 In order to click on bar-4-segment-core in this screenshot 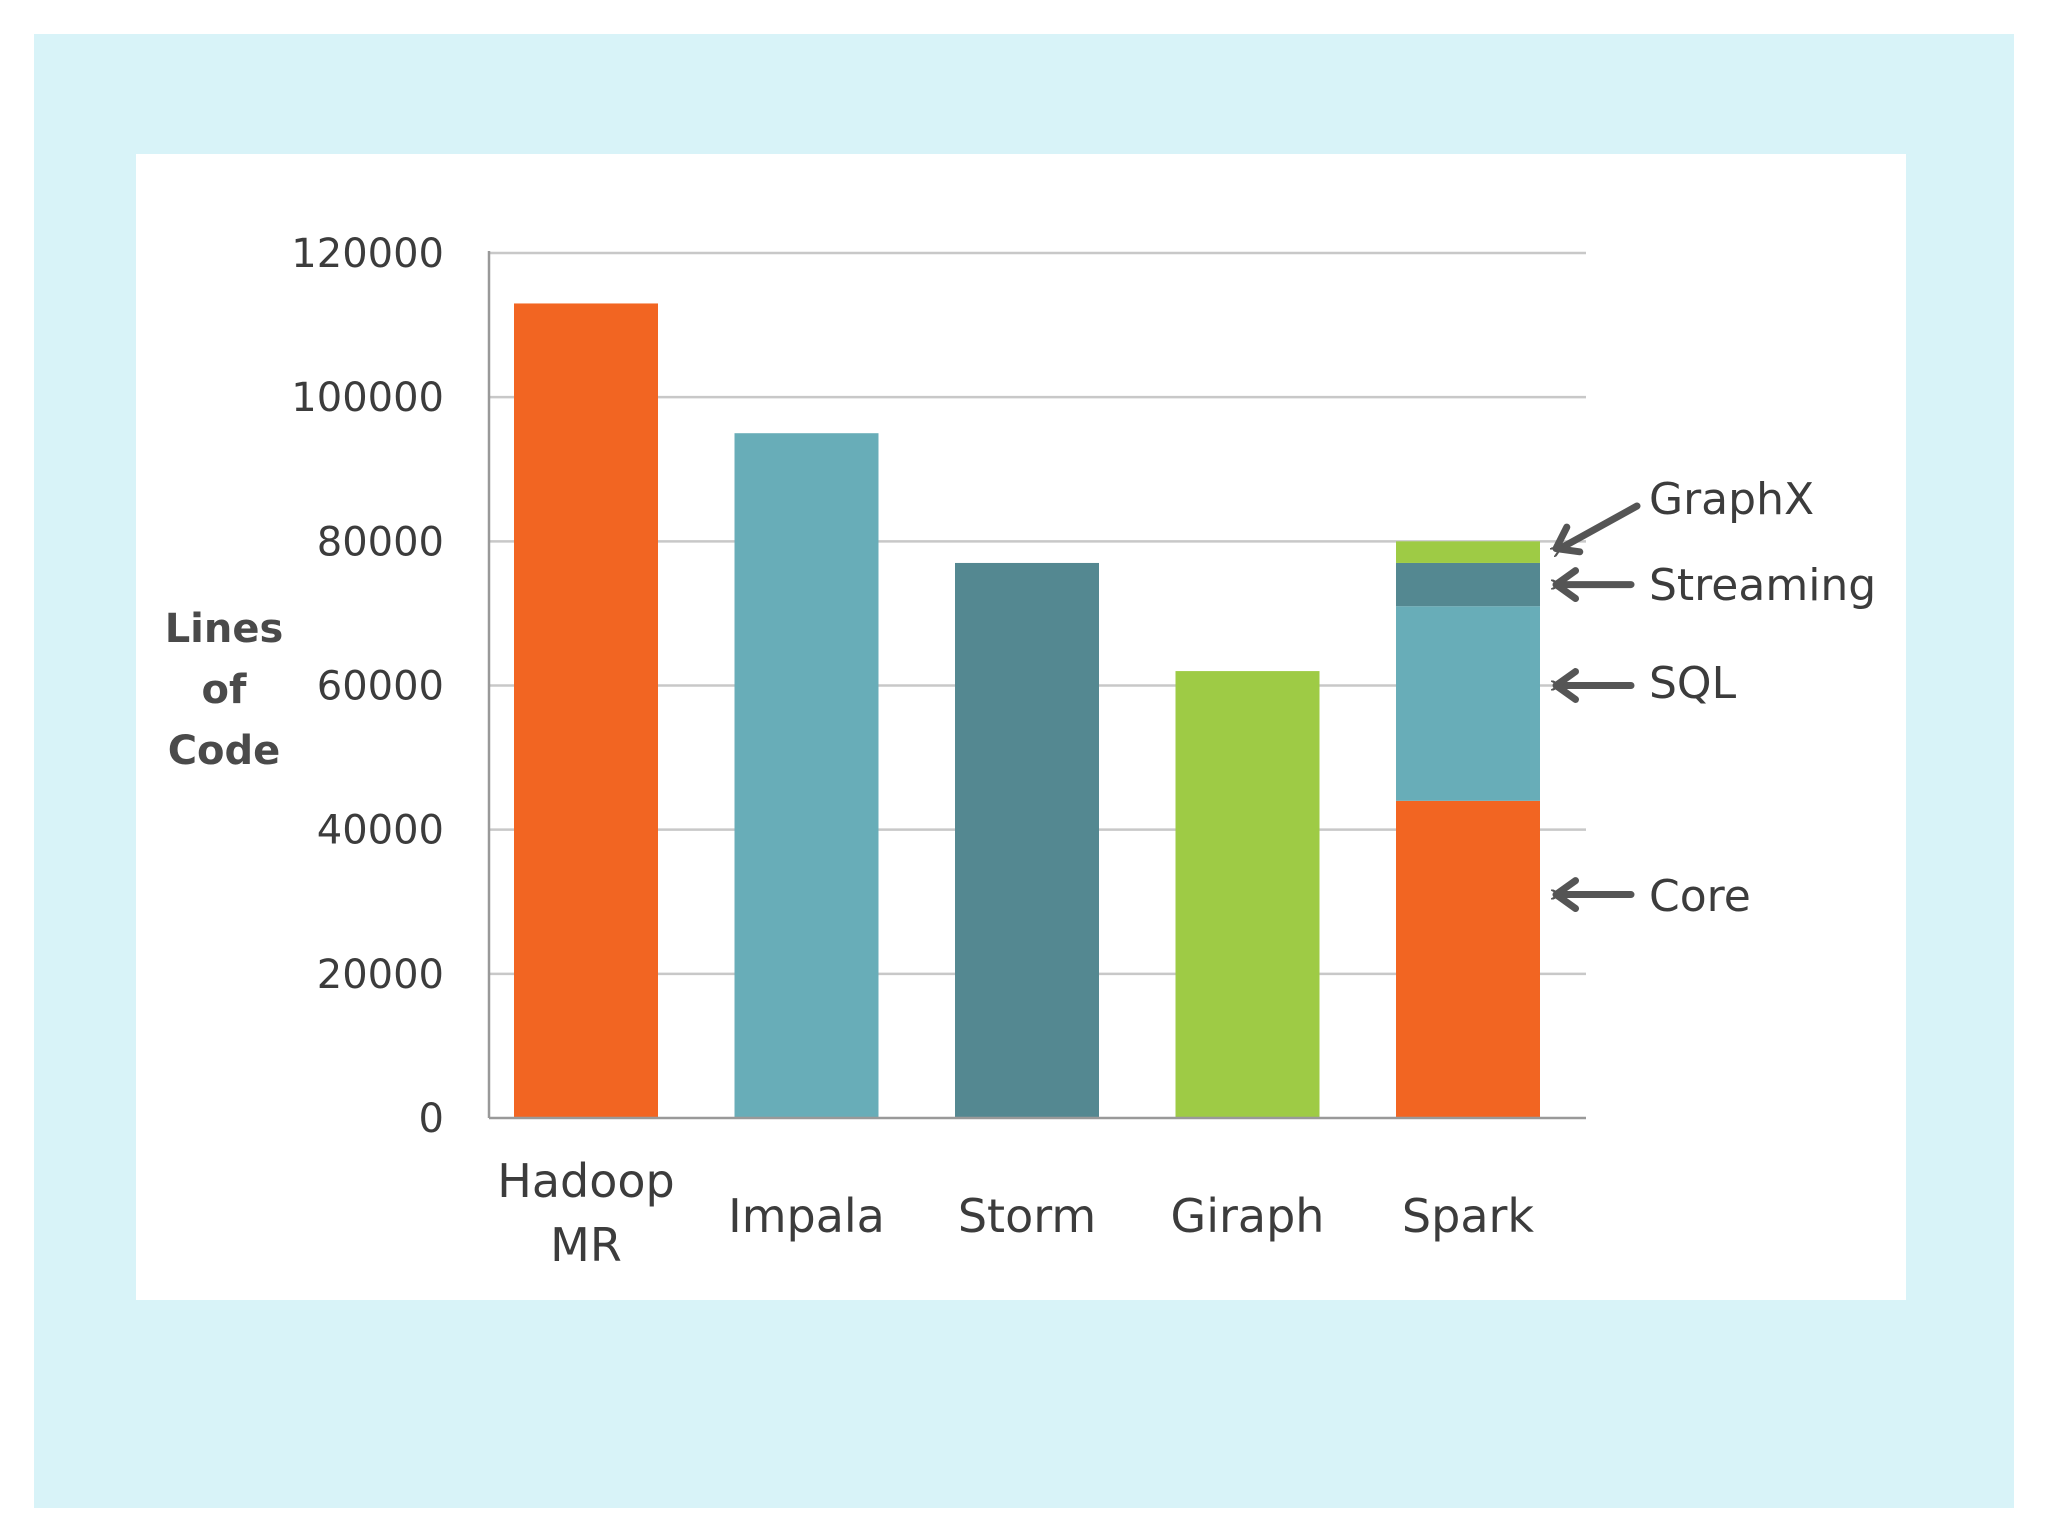, I will do `click(1468, 959)`.